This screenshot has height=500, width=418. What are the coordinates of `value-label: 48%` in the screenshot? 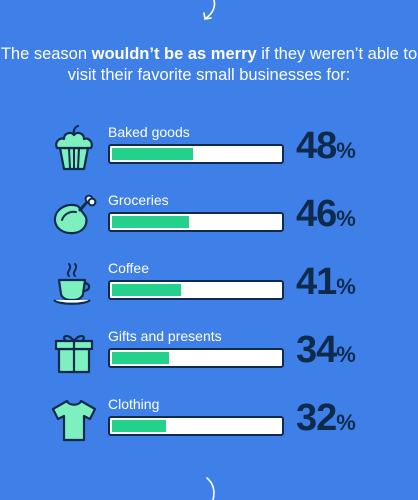 It's located at (326, 146).